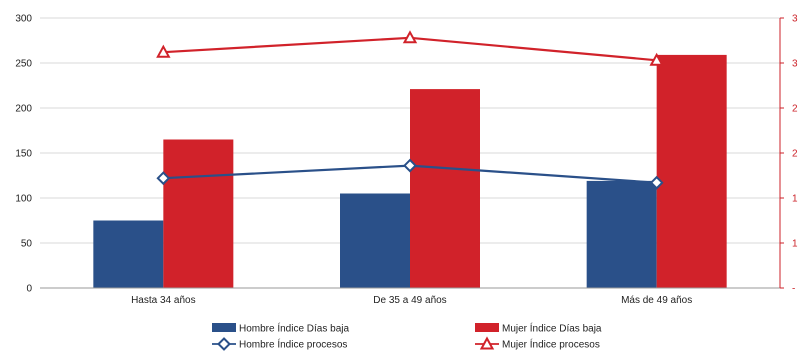  I want to click on legend-label: Hombre Índice procesos, so click(293, 344).